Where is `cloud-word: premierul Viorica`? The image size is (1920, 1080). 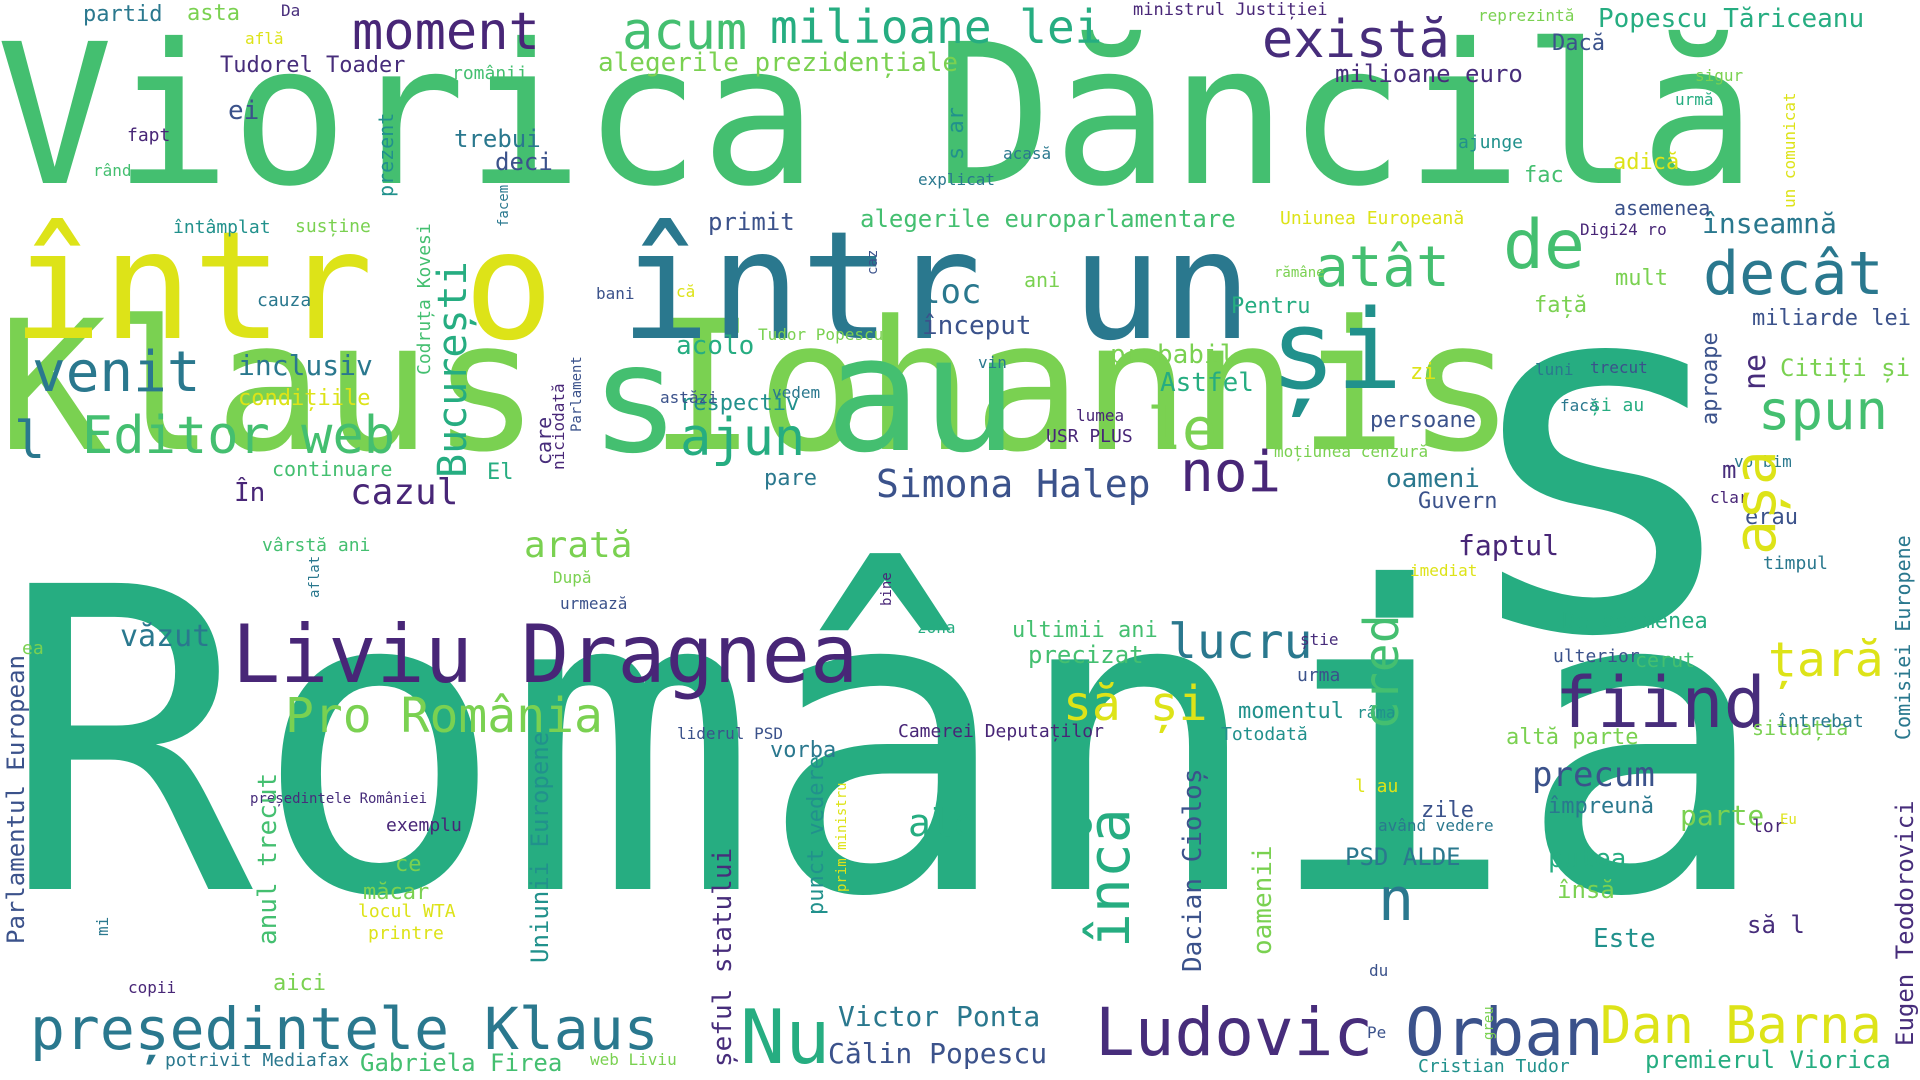
cloud-word: premierul Viorica is located at coordinates (1768, 1060).